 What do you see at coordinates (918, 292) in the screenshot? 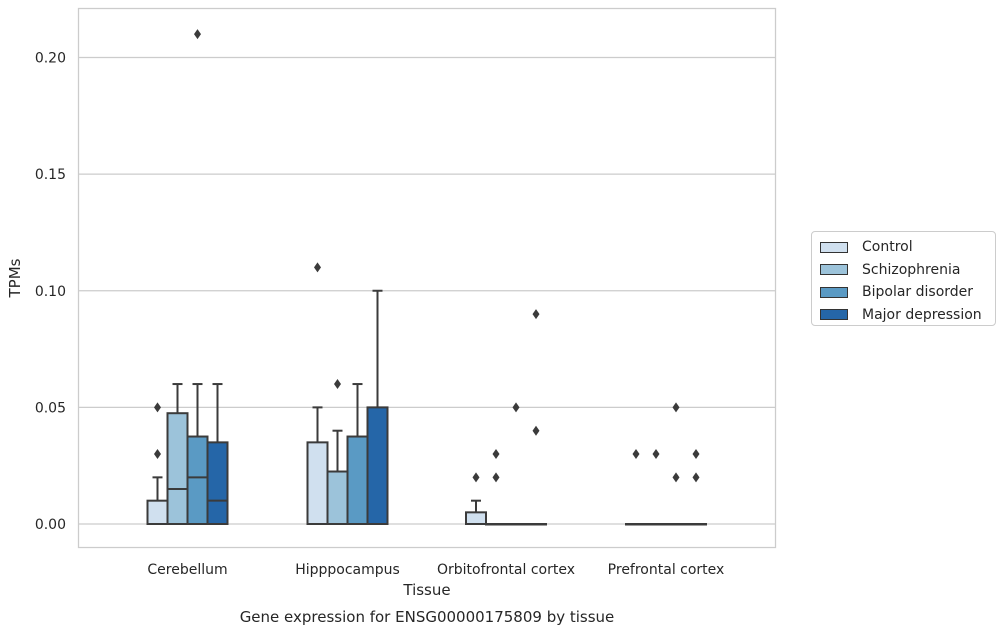
I see `legend-label: Bipolar disorder` at bounding box center [918, 292].